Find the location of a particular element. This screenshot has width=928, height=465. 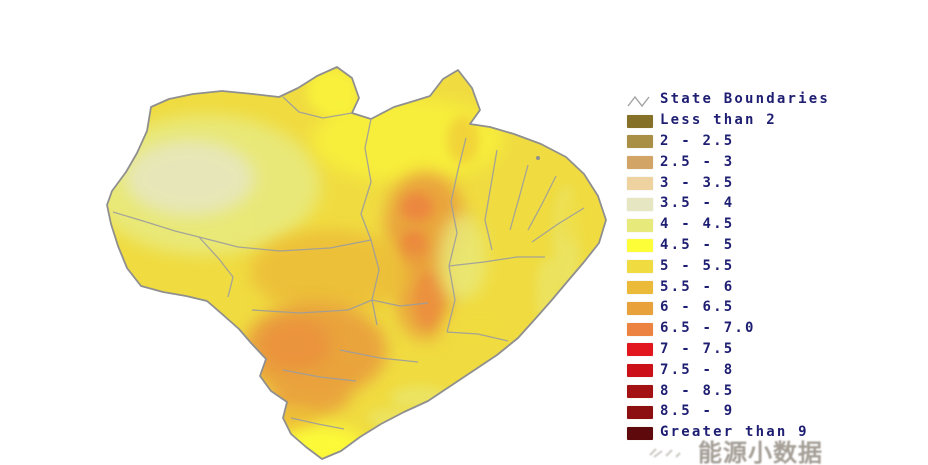

state-boundaries-icon is located at coordinates (640, 100).